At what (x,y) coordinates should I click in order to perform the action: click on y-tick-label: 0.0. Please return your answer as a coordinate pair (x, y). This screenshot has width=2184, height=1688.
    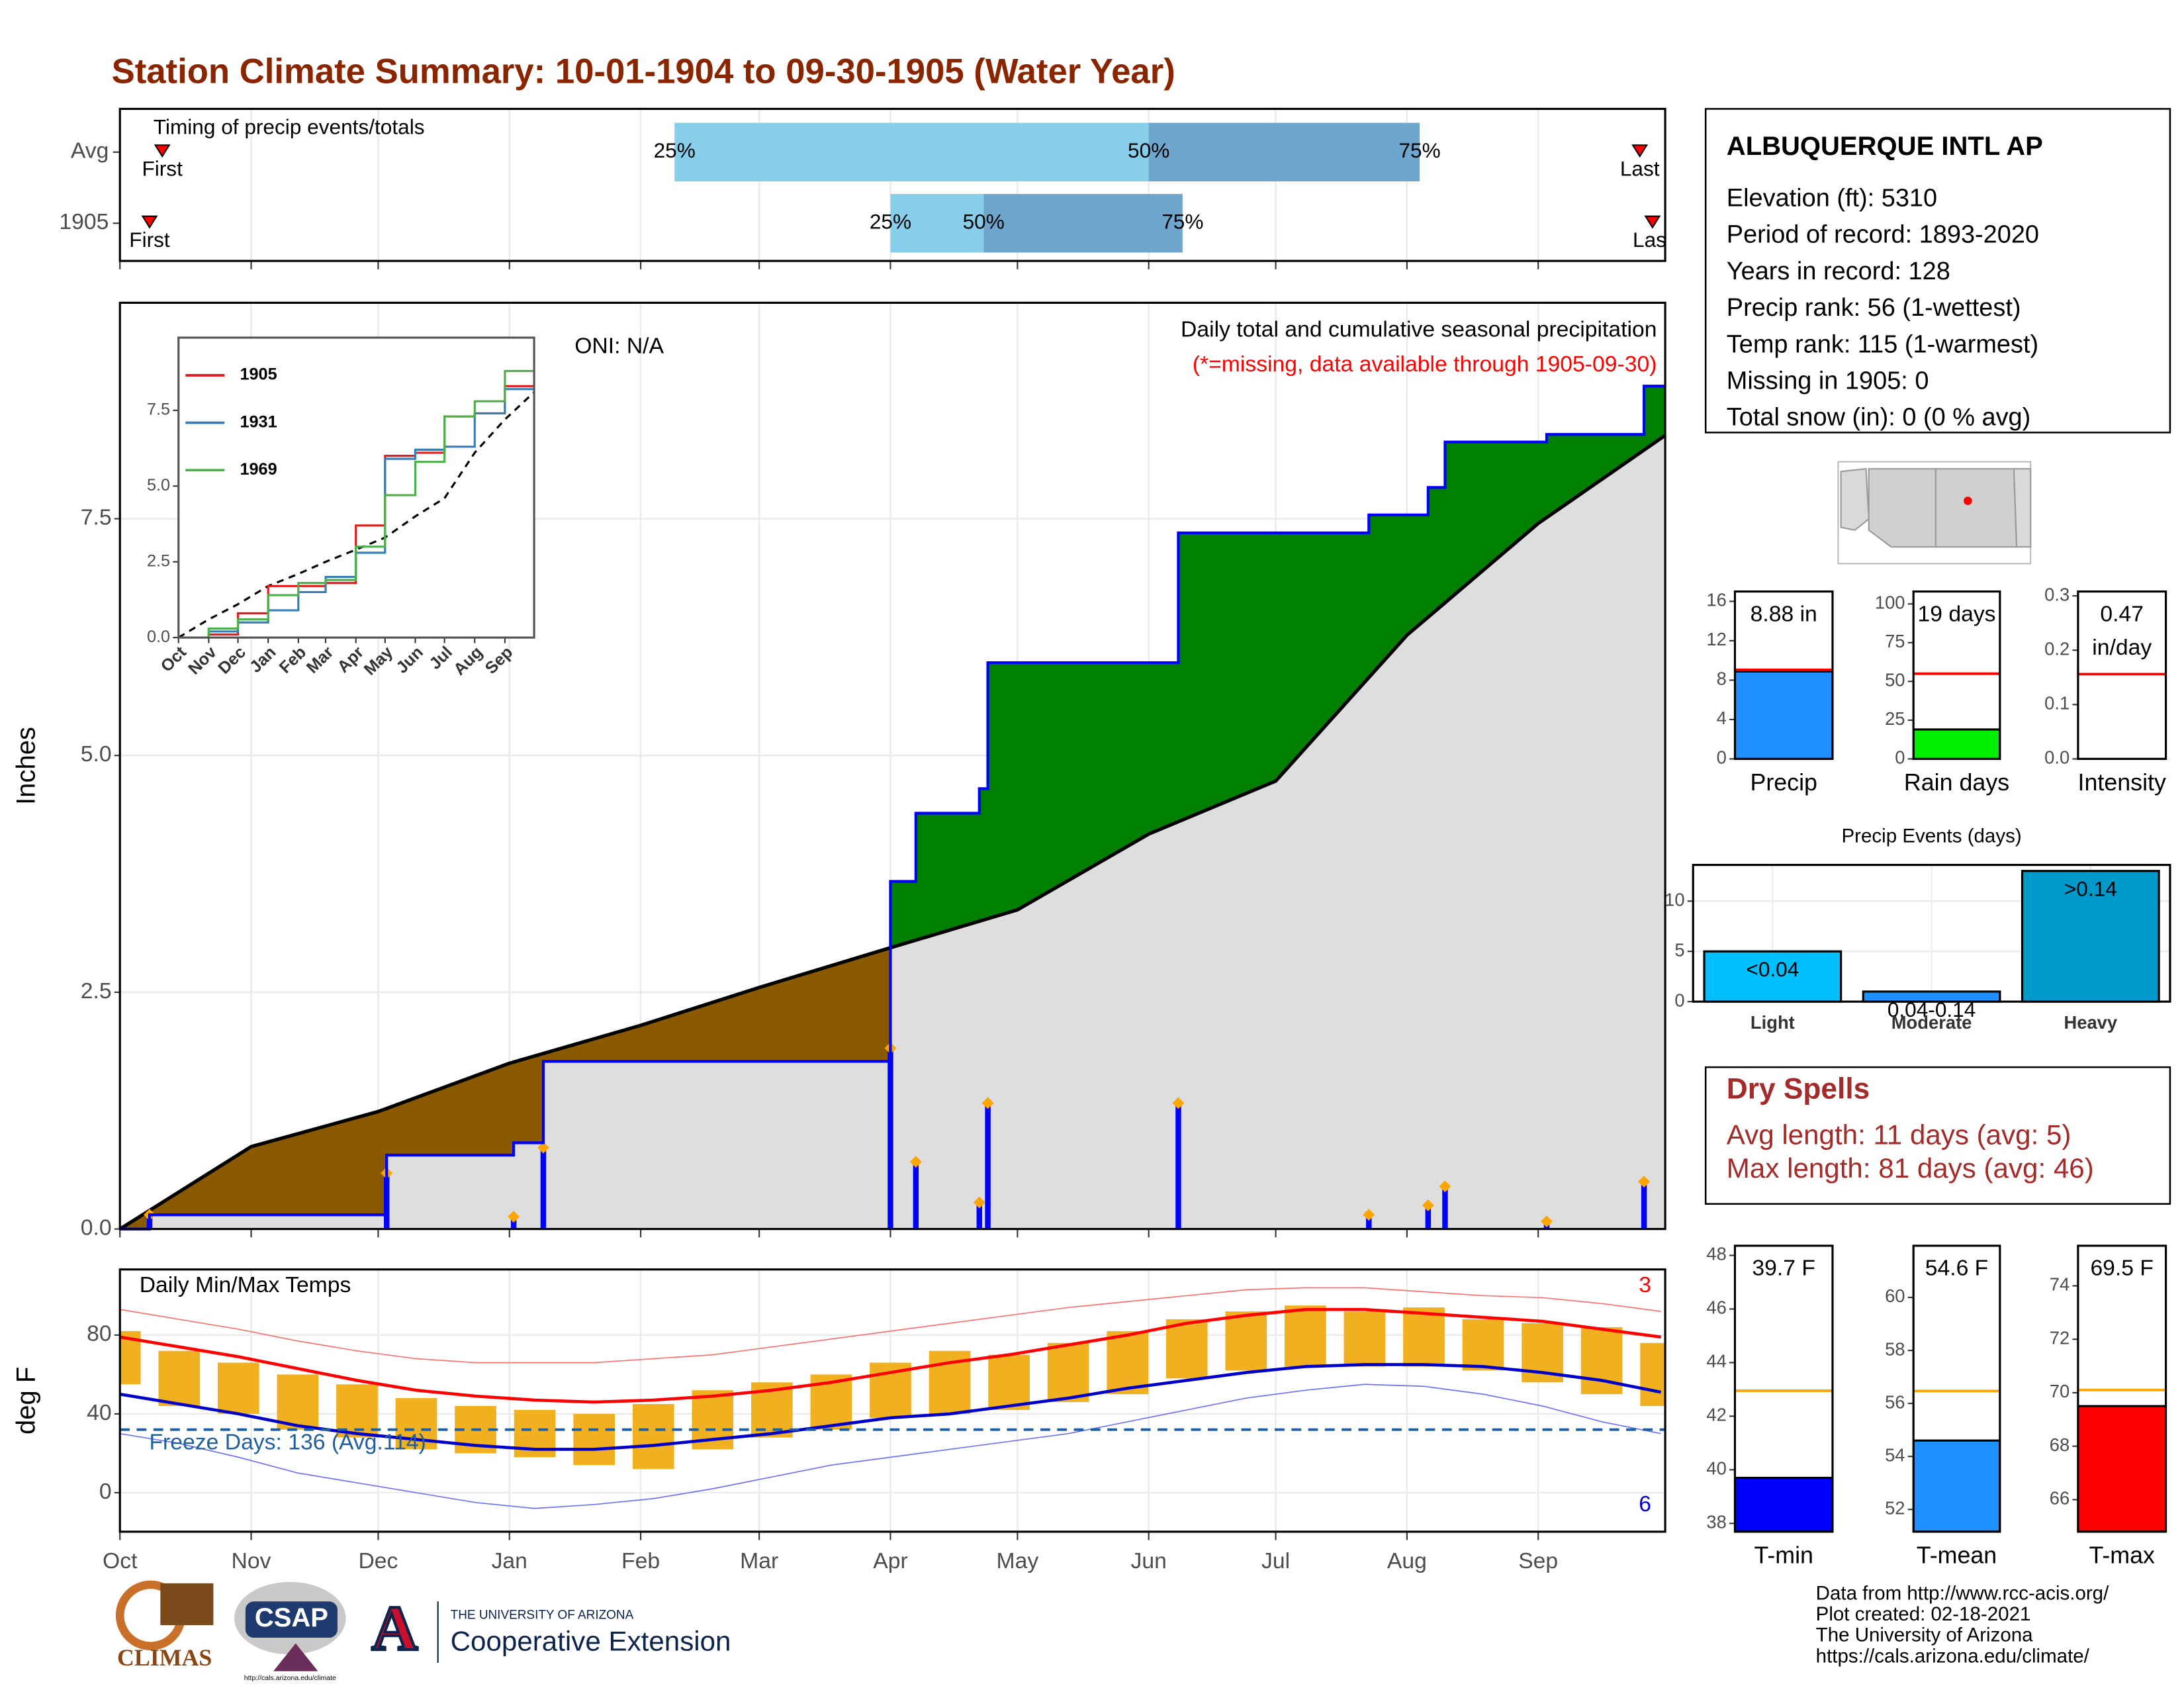
    Looking at the image, I should click on (159, 637).